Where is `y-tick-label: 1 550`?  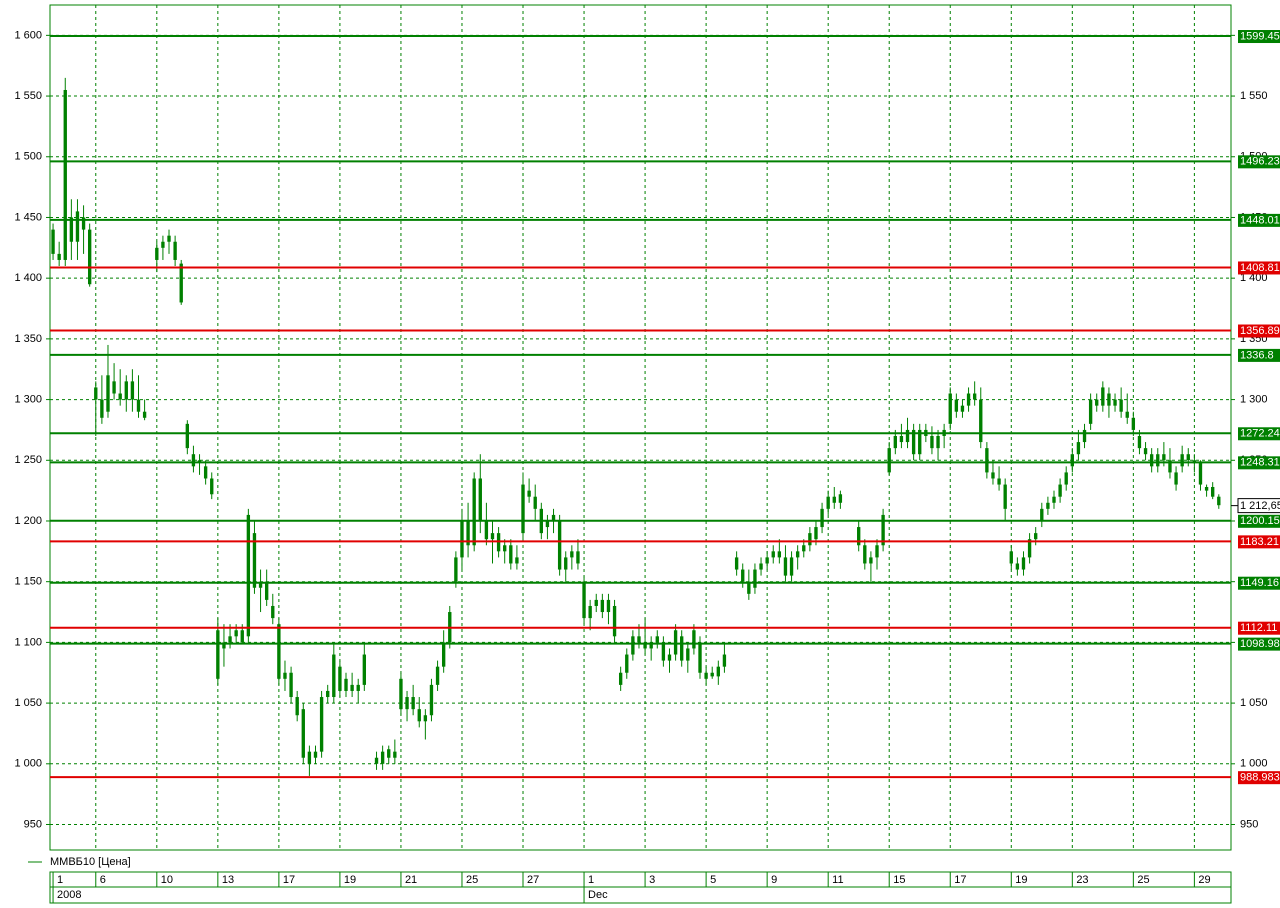
y-tick-label: 1 550 is located at coordinates (28, 96).